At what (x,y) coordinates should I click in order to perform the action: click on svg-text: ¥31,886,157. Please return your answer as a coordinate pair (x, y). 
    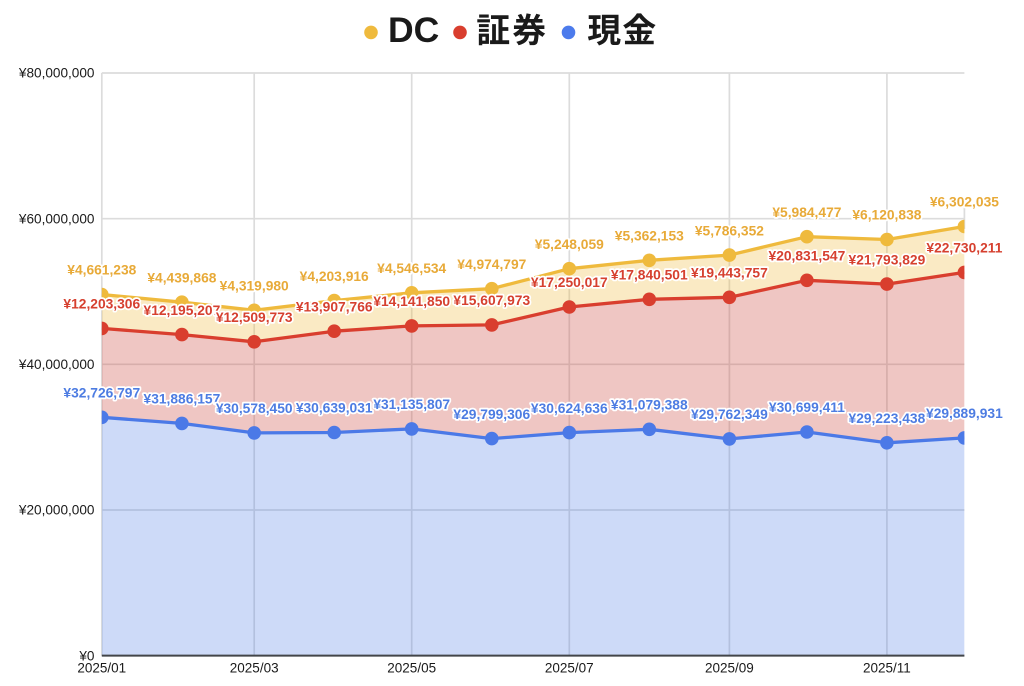
    Looking at the image, I should click on (182, 399).